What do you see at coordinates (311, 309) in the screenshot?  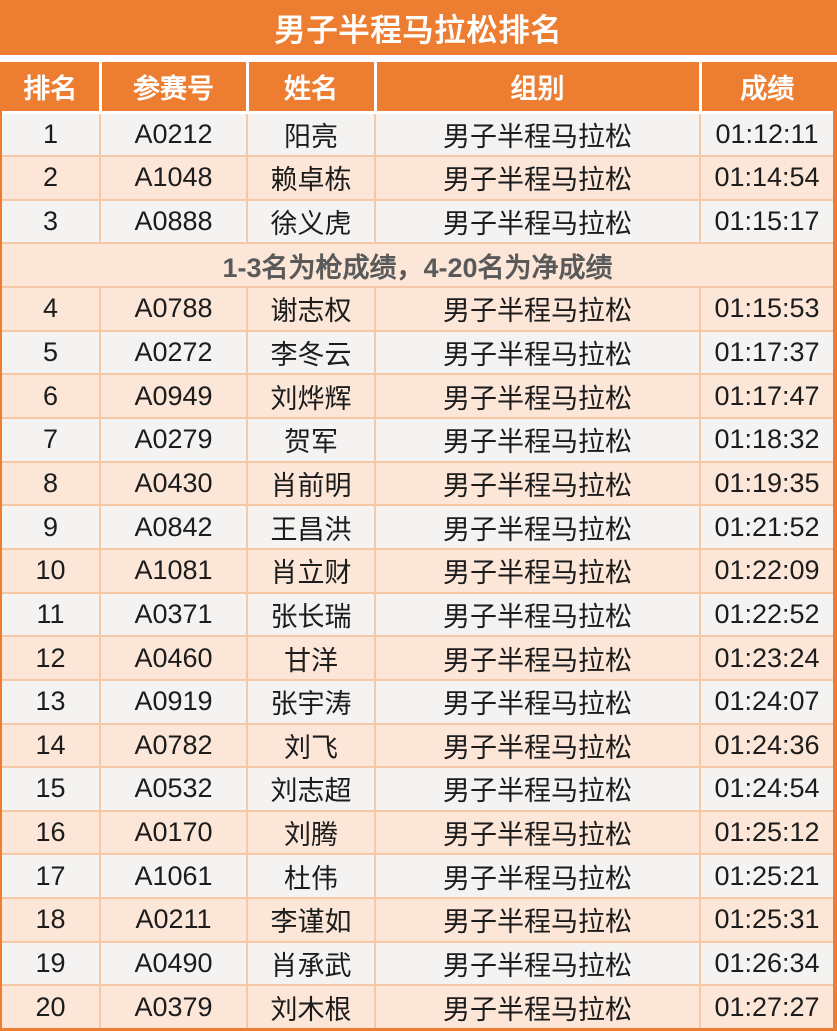 I see `cell-name: 谢志权` at bounding box center [311, 309].